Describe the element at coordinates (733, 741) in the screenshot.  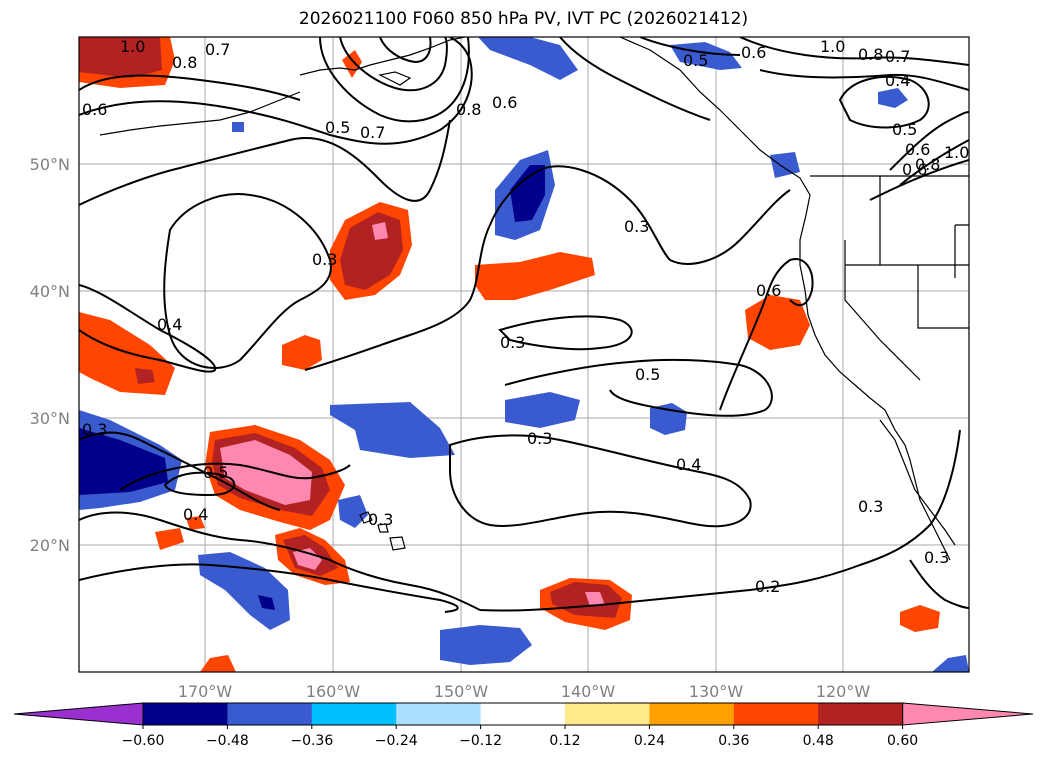
I see `colorbar-label: 0.36` at that location.